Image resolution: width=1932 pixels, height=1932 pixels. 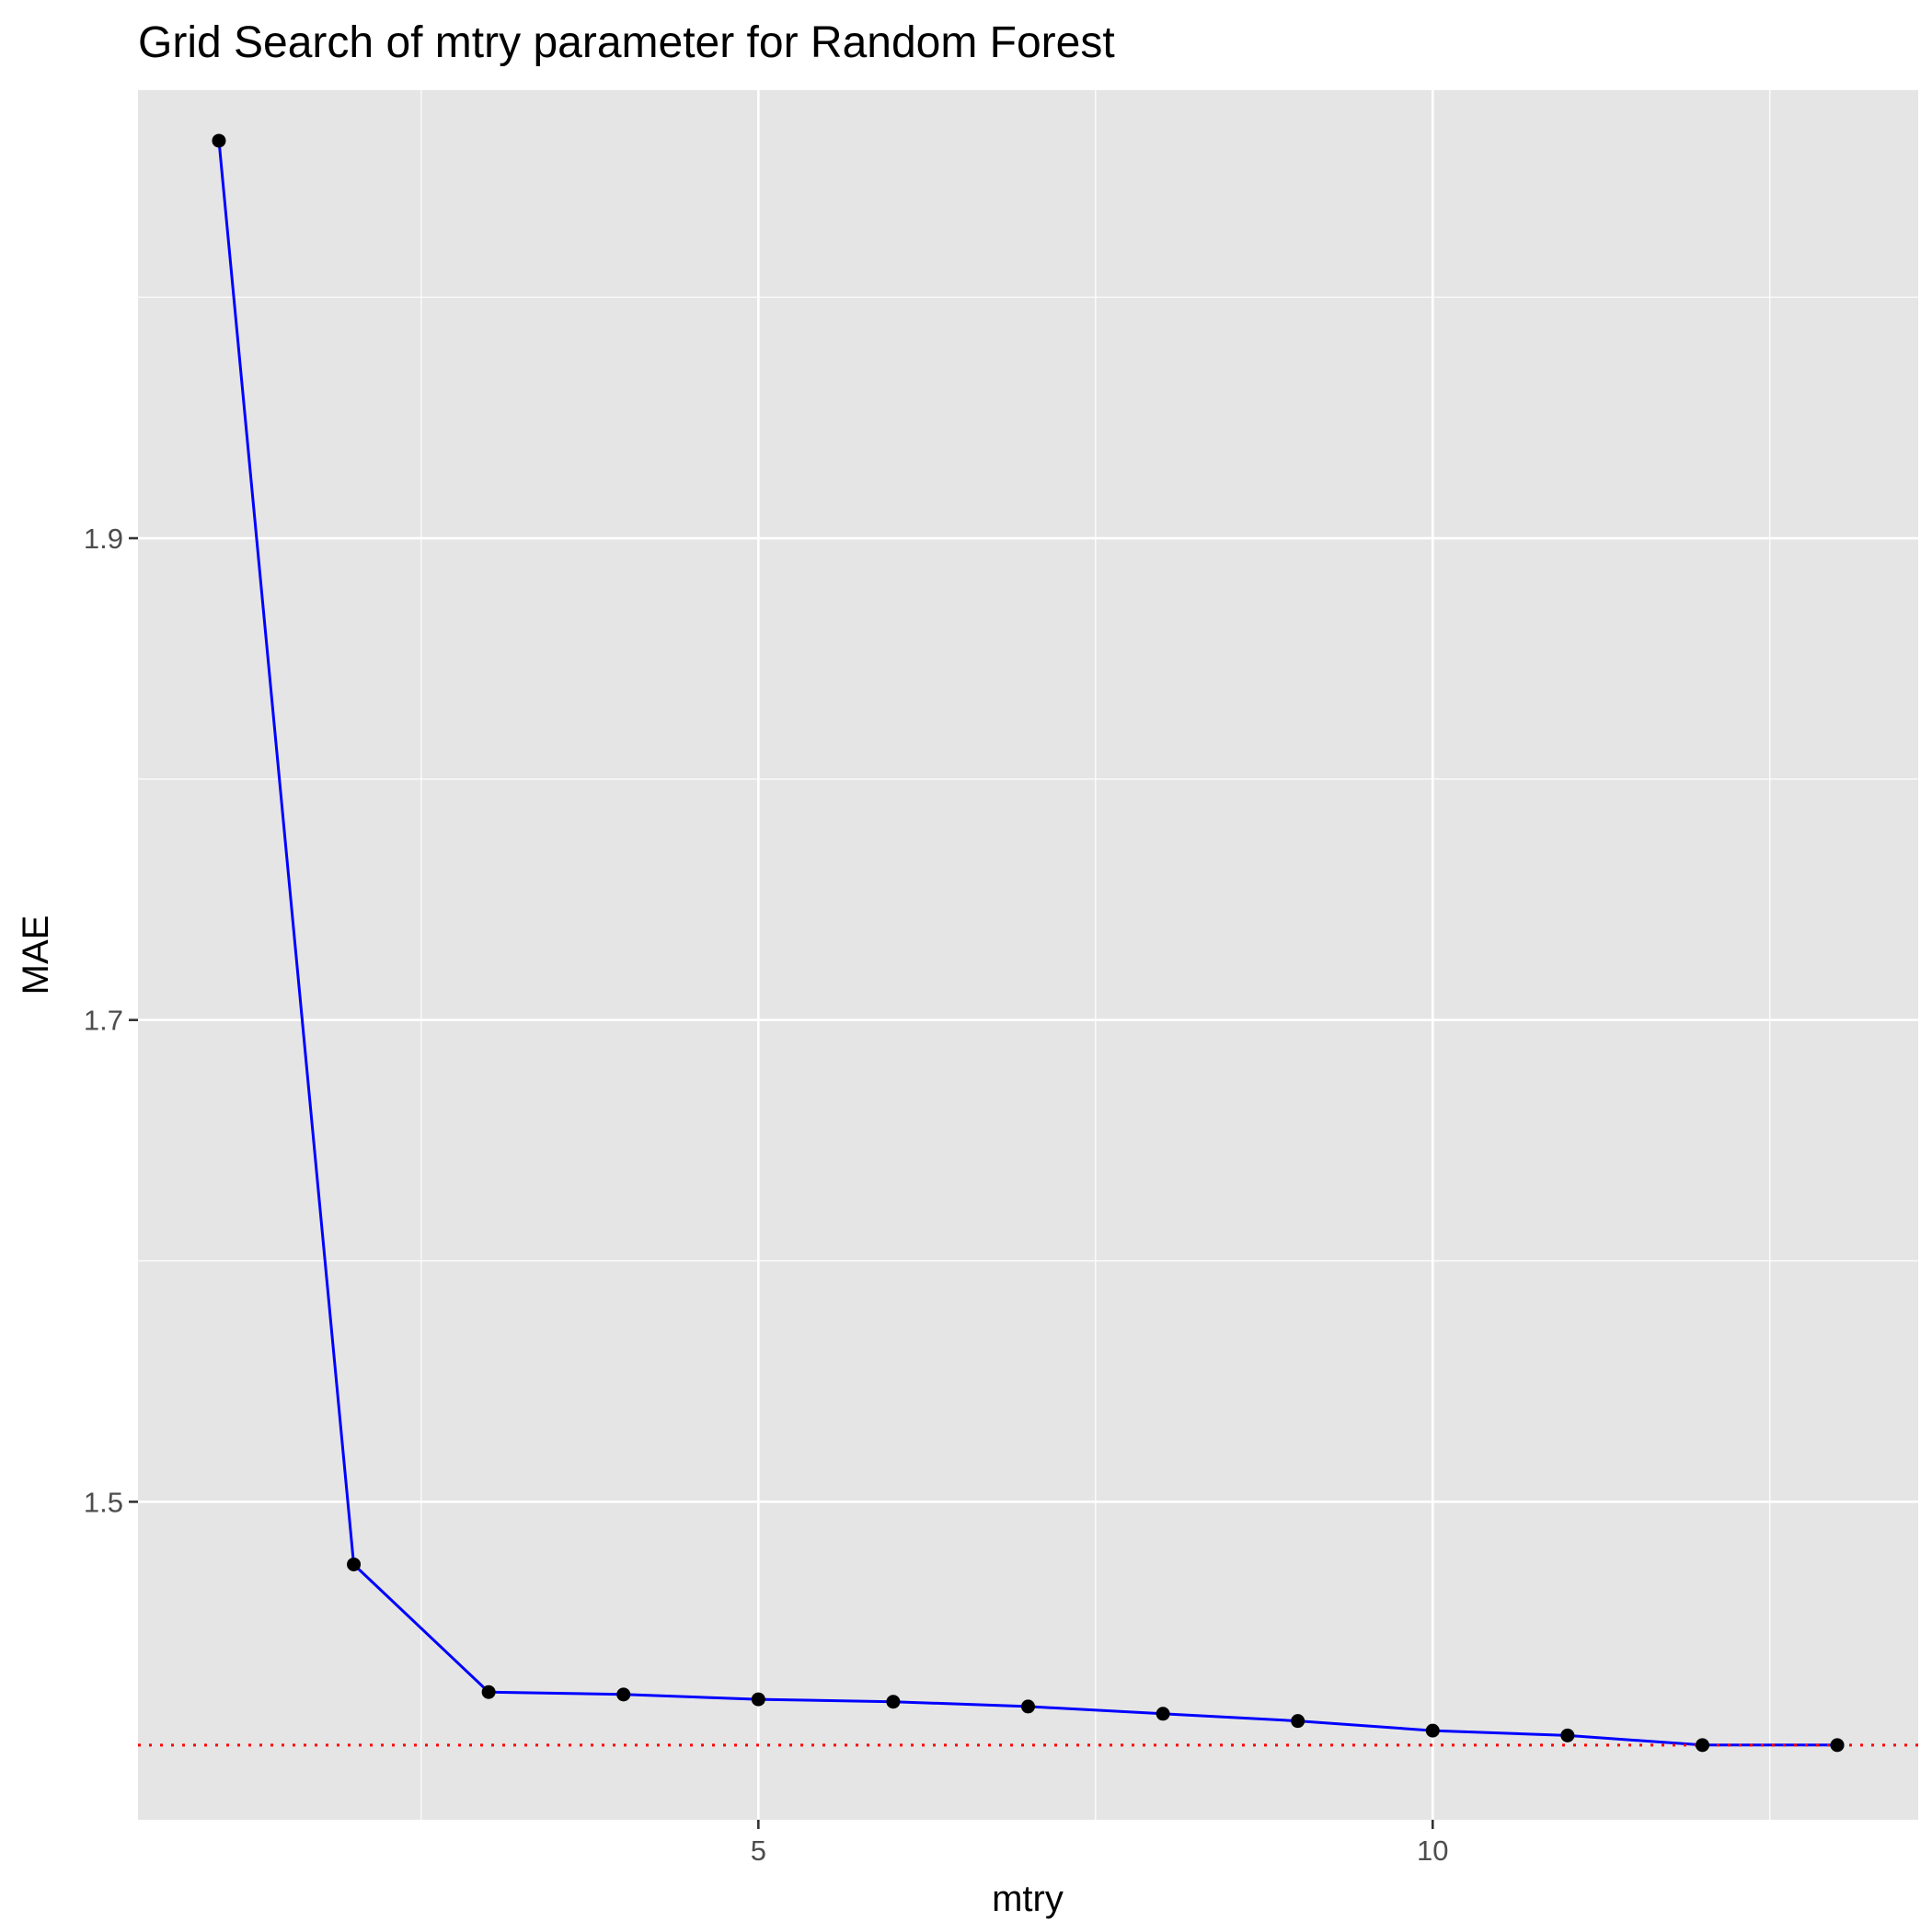 I want to click on x-tick-label: 5, so click(x=758, y=1850).